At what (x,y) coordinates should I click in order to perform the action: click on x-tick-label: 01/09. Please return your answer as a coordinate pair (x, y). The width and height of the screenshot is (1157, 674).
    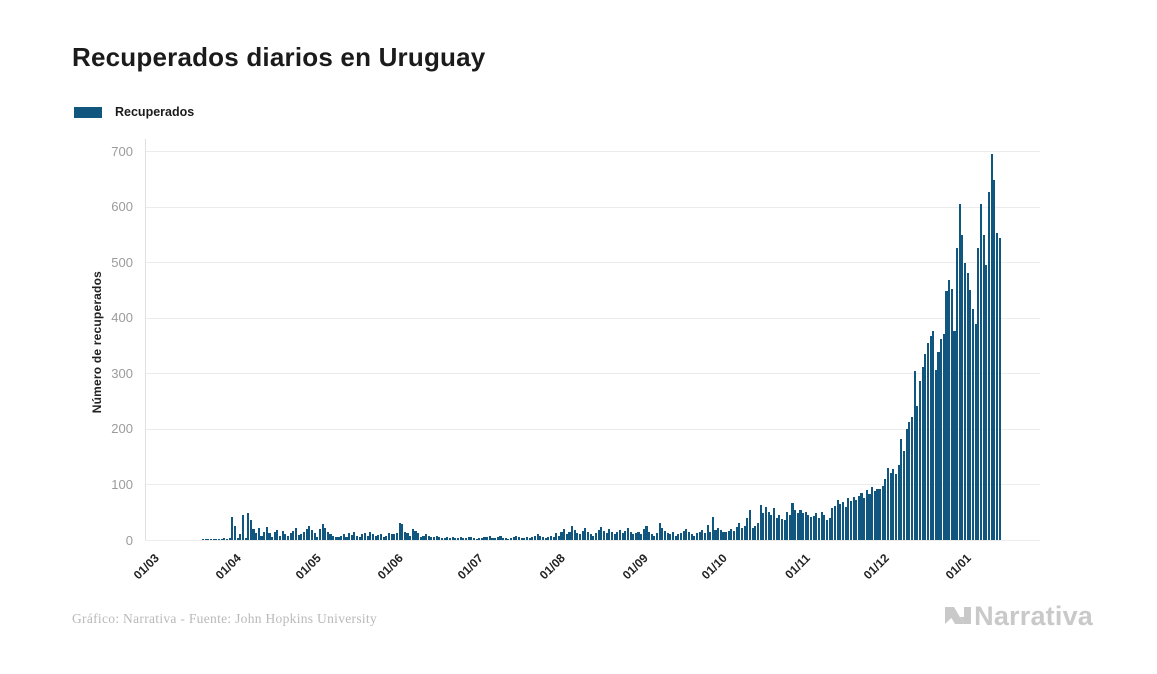
    Looking at the image, I should click on (635, 567).